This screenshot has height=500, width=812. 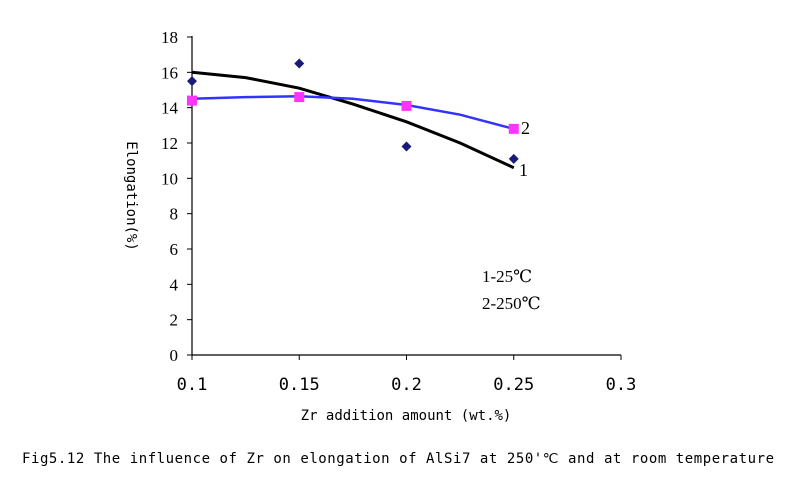 What do you see at coordinates (299, 385) in the screenshot?
I see `x-tick-label: 0.15` at bounding box center [299, 385].